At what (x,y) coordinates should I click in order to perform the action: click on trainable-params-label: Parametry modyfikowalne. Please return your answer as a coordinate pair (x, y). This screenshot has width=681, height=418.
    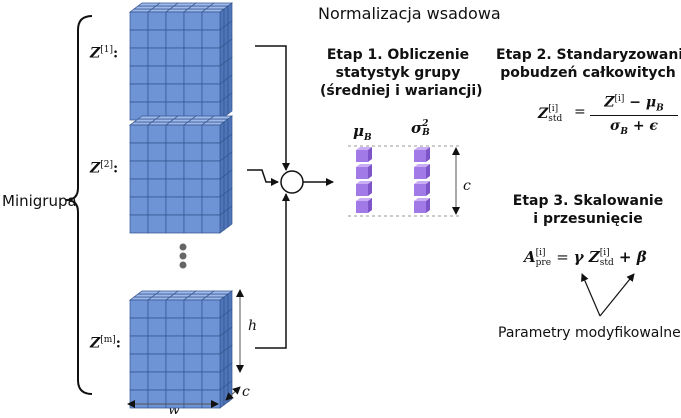
    Looking at the image, I should click on (589, 333).